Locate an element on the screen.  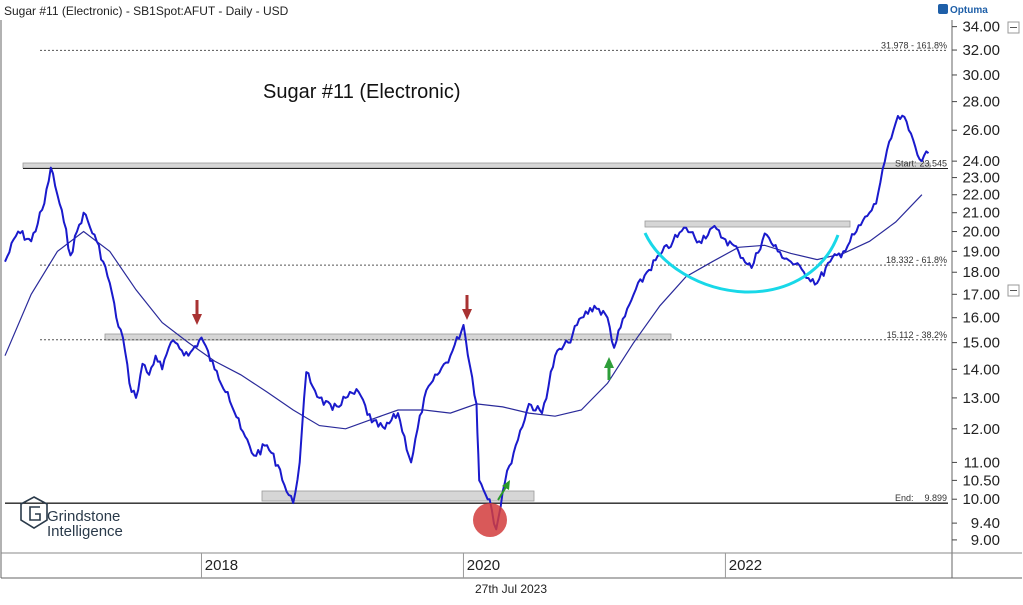
level-line-label: 23.545 is located at coordinates (933, 164).